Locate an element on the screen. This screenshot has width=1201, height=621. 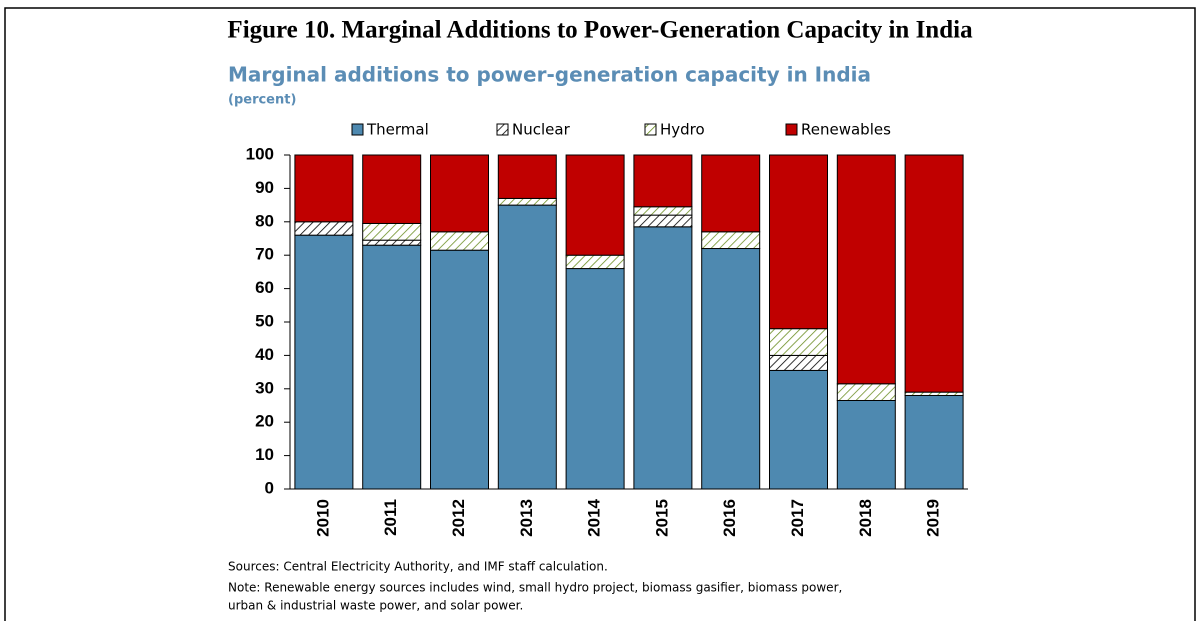
x-tick-label: 2019 is located at coordinates (933, 518).